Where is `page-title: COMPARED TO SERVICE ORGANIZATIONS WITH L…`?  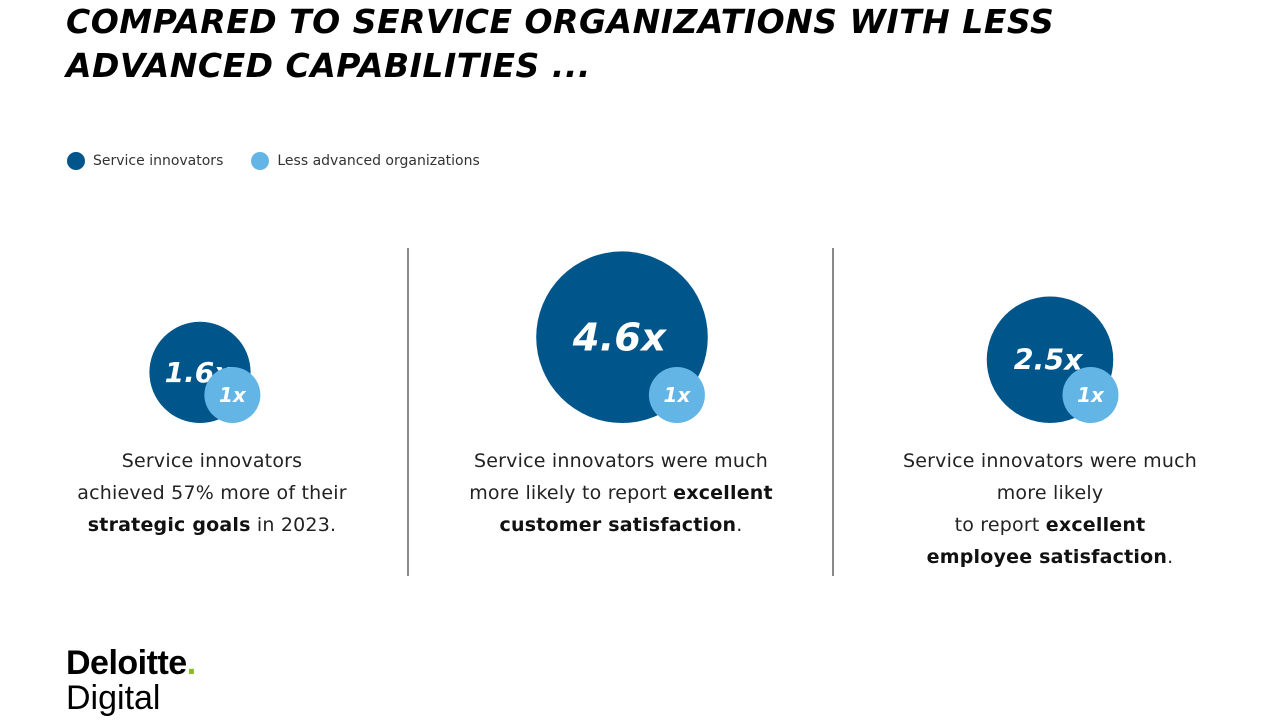
page-title: COMPARED TO SERVICE ORGANIZATIONS WITH L… is located at coordinates (560, 44).